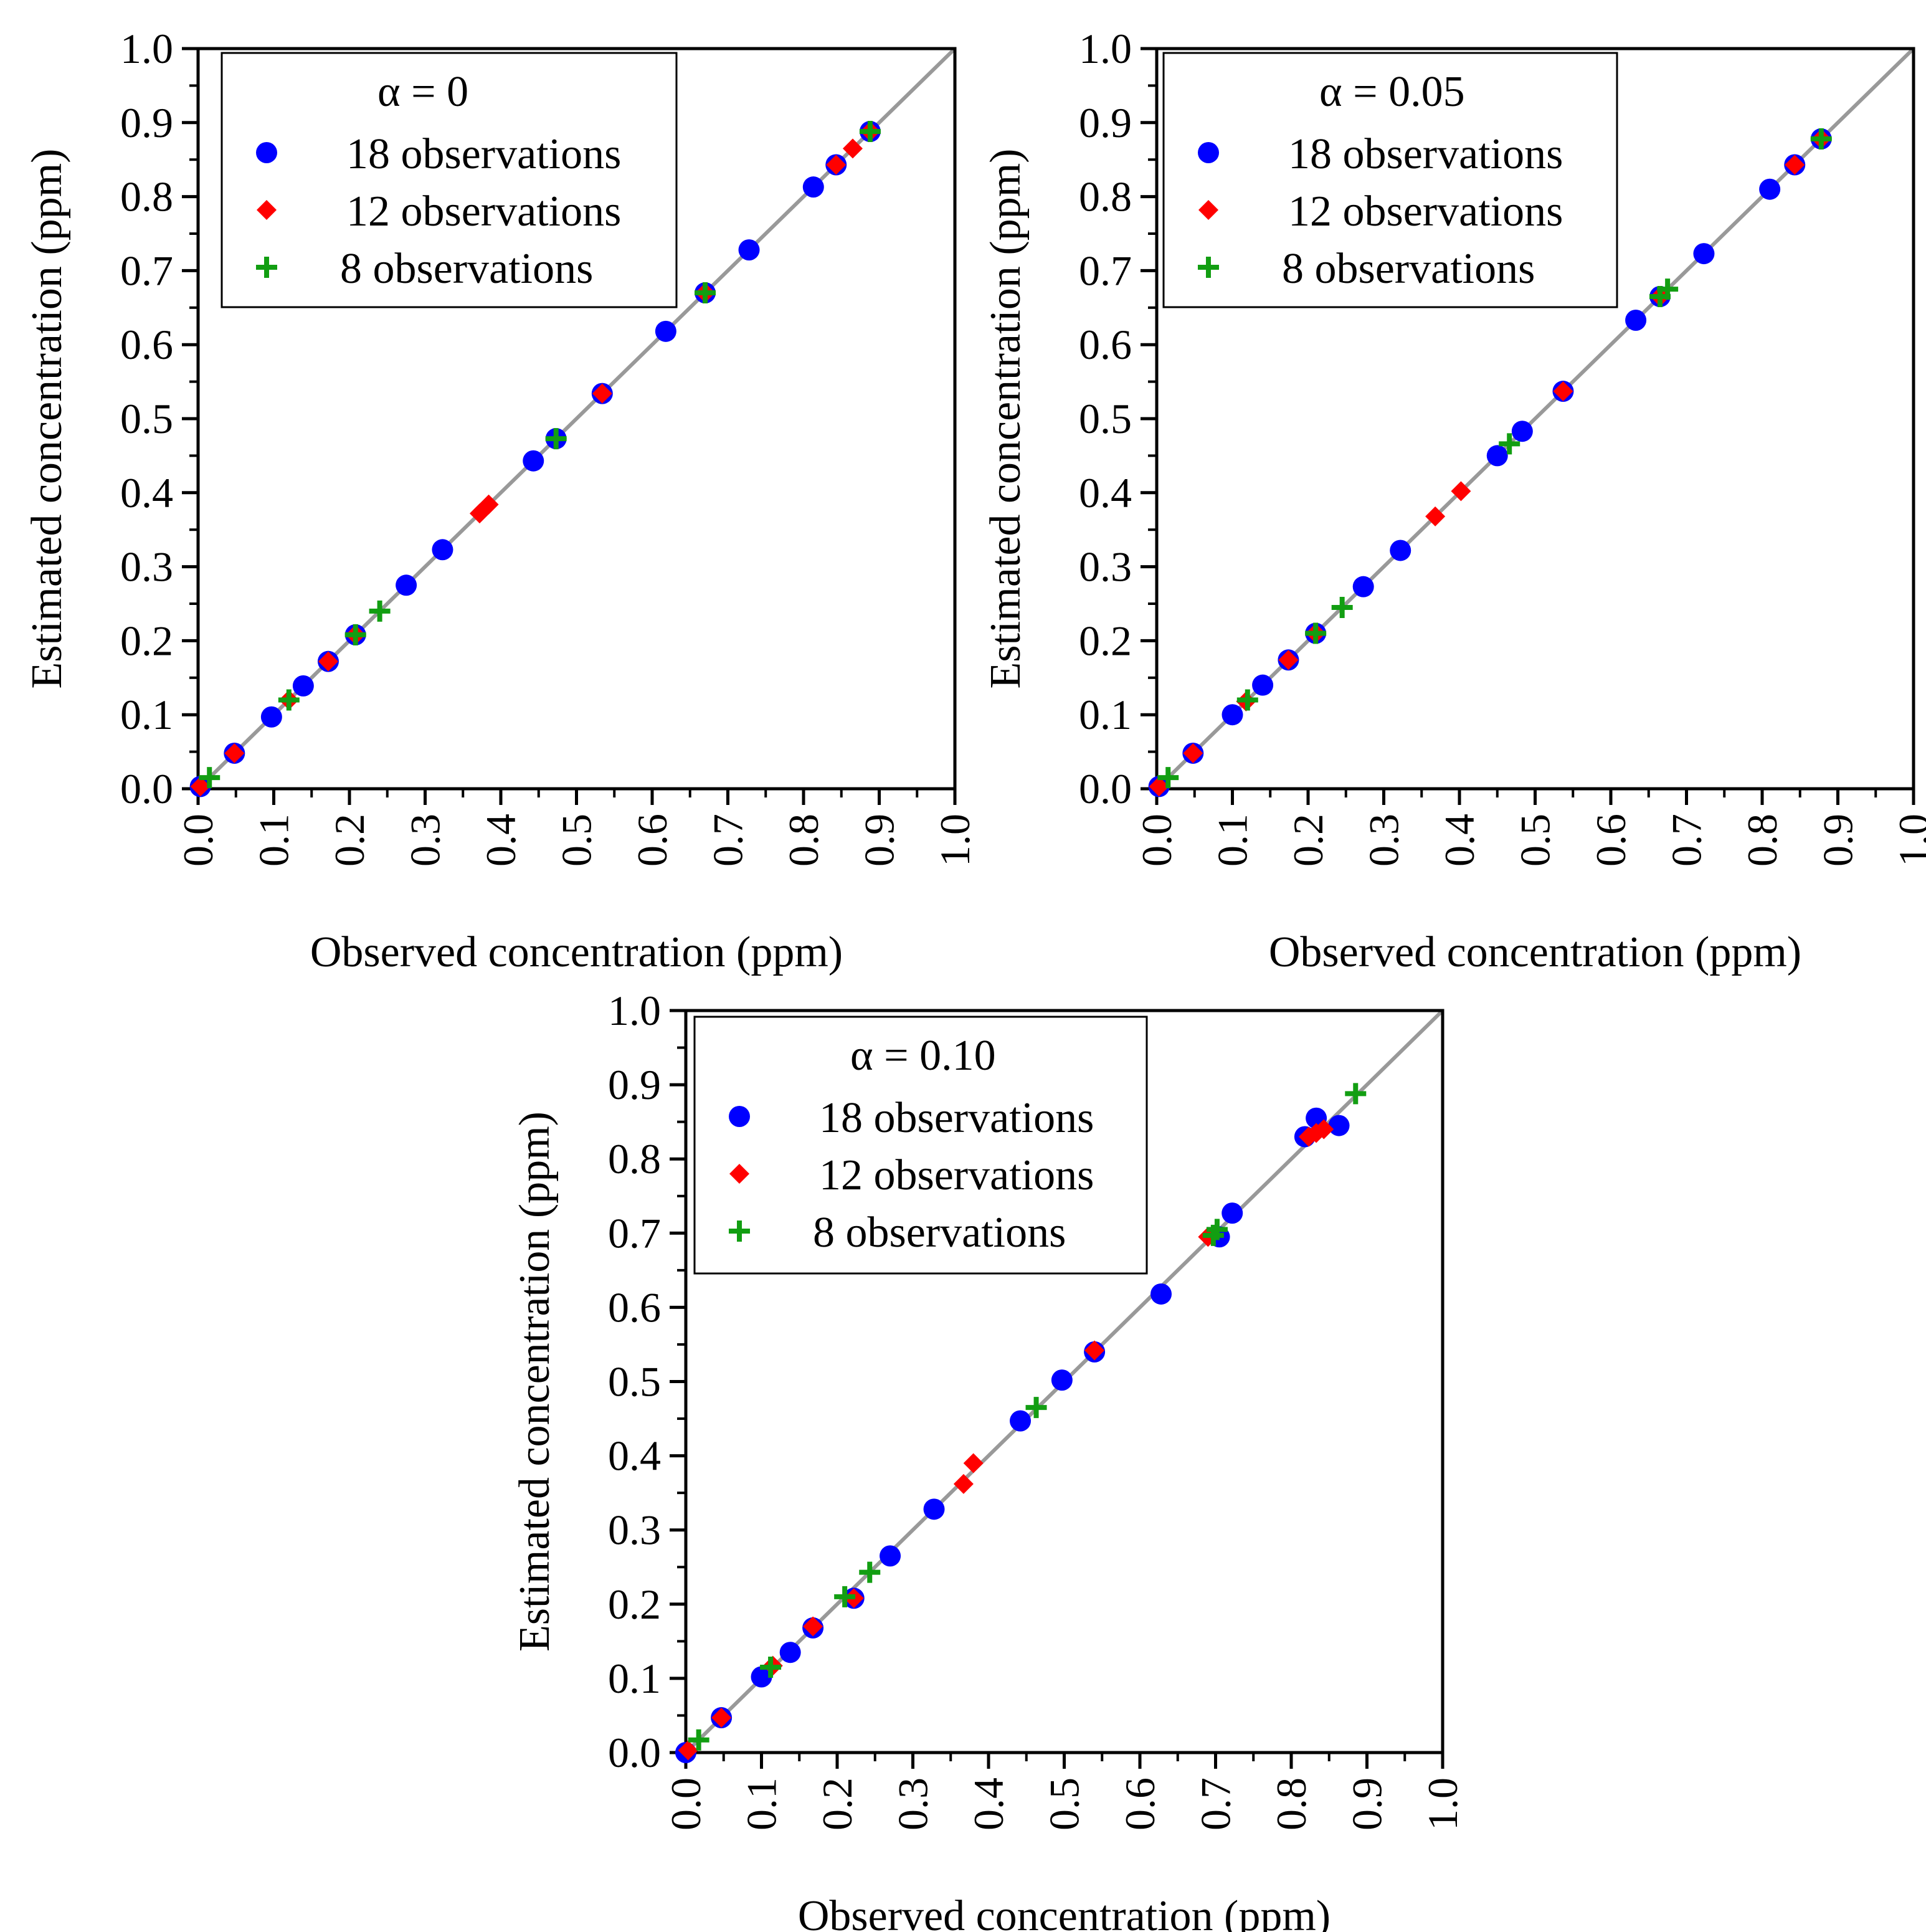 The height and width of the screenshot is (1932, 1926). Describe the element at coordinates (47, 419) in the screenshot. I see `y-axis-title: Estimated concentration (ppm)` at that location.